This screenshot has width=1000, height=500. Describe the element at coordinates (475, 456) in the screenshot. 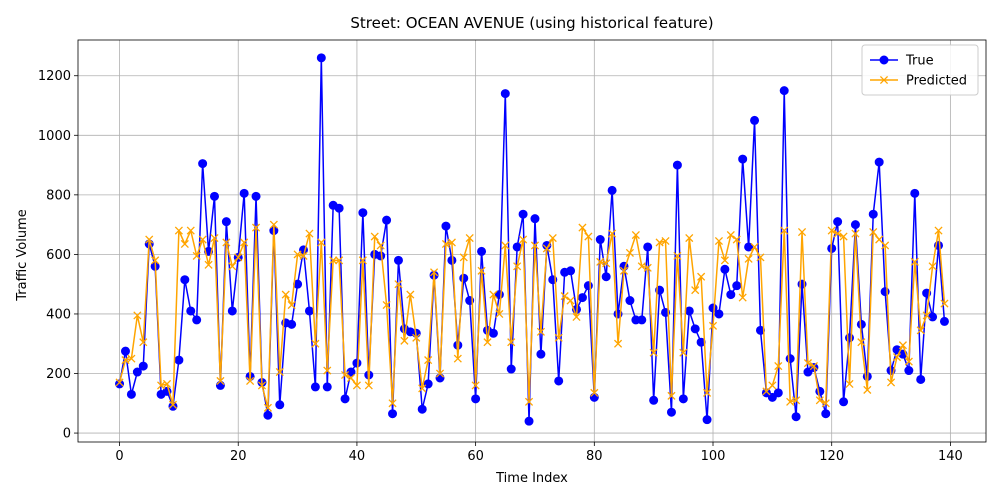

I see `x-tick-label: 60` at that location.